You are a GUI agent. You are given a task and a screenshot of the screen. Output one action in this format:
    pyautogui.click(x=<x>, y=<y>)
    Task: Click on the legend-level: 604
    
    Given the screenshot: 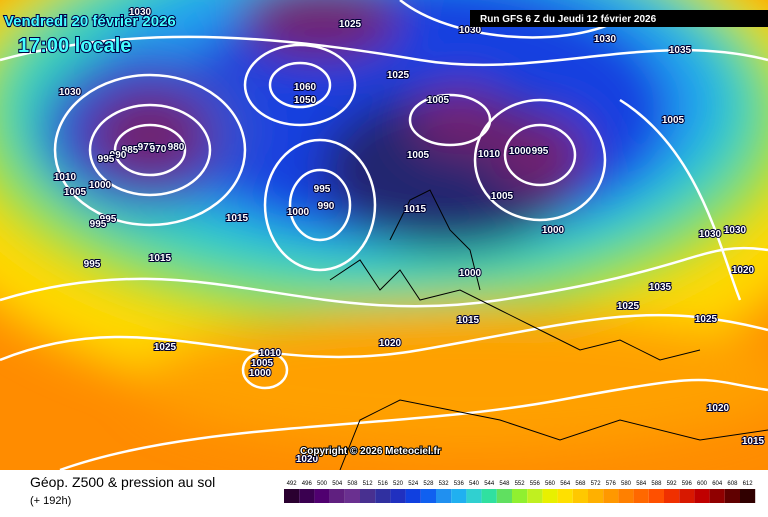 What is the action you would take?
    pyautogui.click(x=717, y=484)
    